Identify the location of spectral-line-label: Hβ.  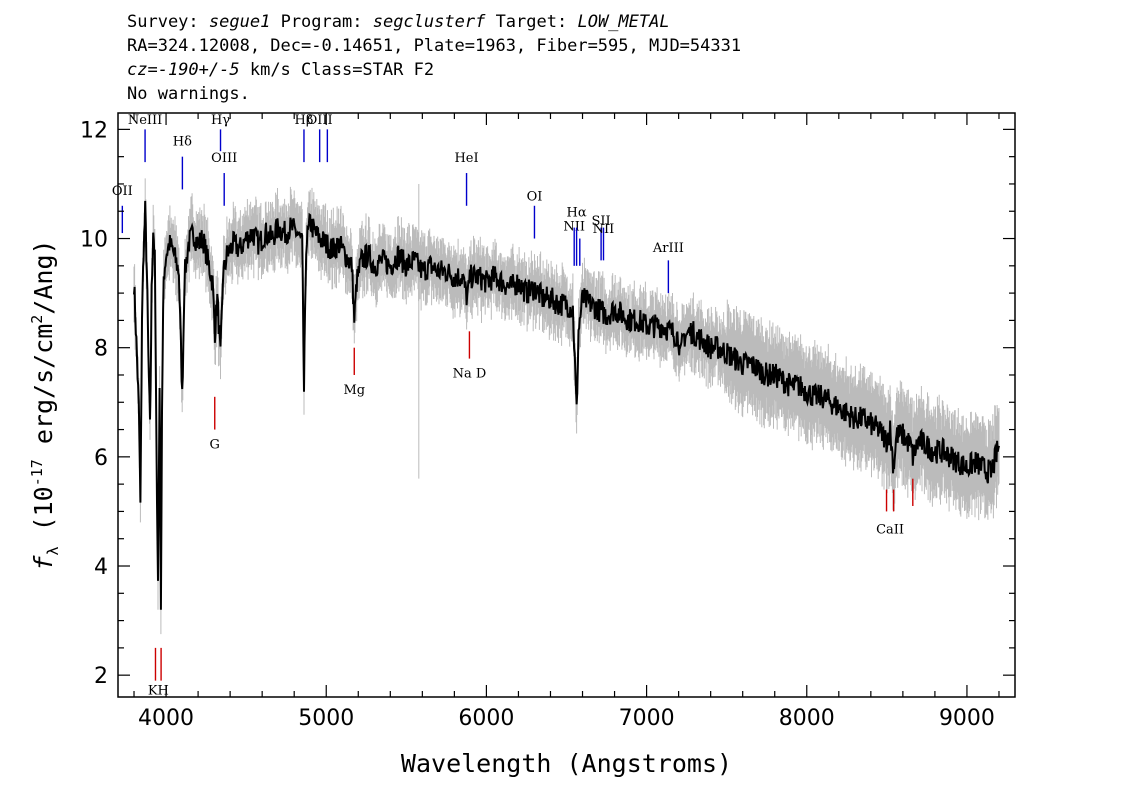
(304, 120).